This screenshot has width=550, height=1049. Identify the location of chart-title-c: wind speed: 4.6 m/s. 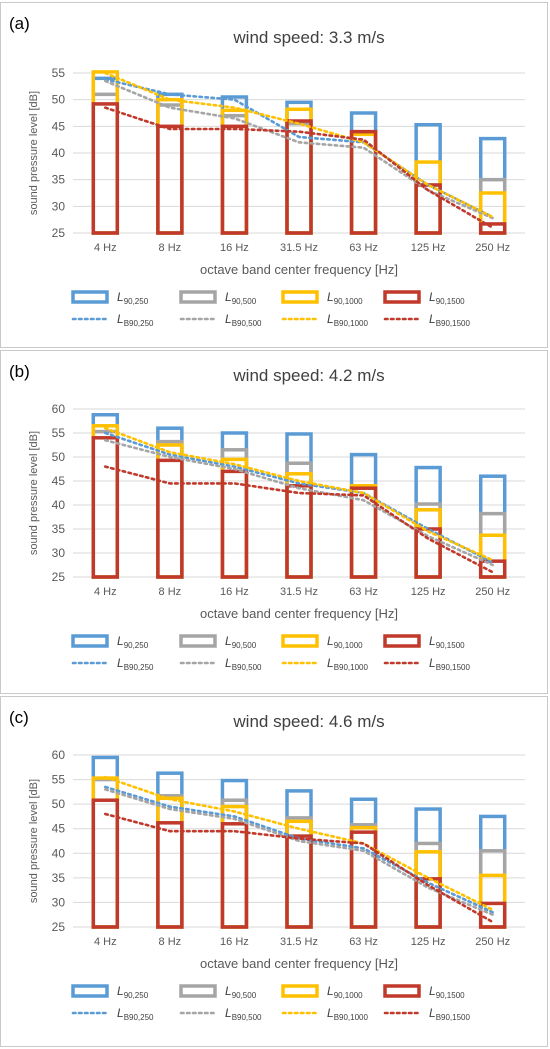
(308, 721).